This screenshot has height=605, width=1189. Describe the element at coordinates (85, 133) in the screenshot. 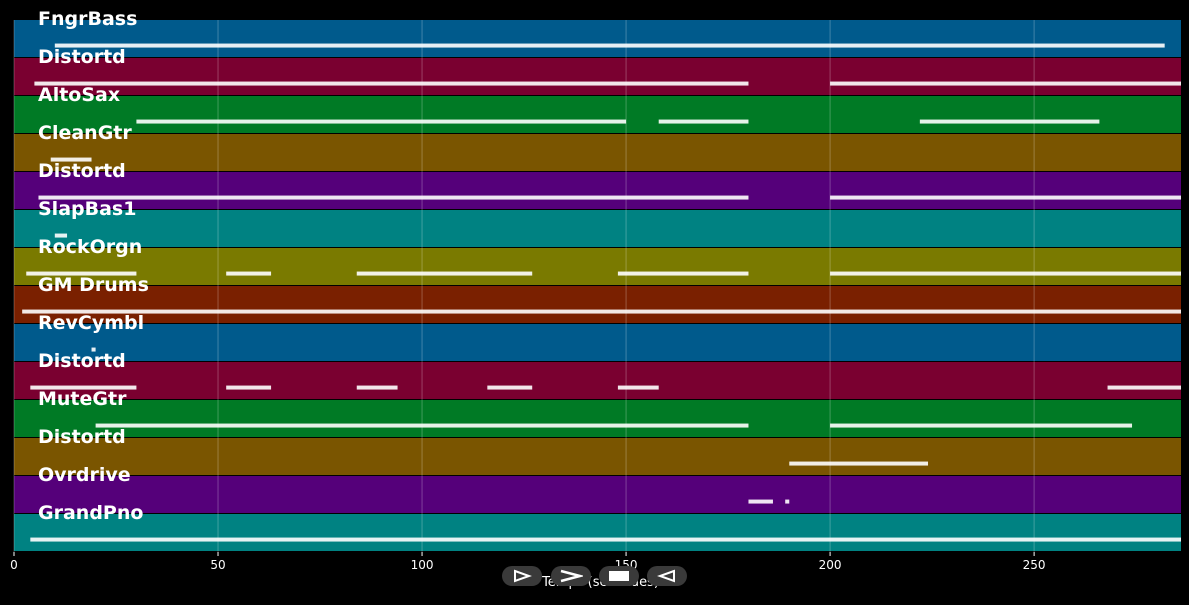

I see `track-label: CleanGtr` at that location.